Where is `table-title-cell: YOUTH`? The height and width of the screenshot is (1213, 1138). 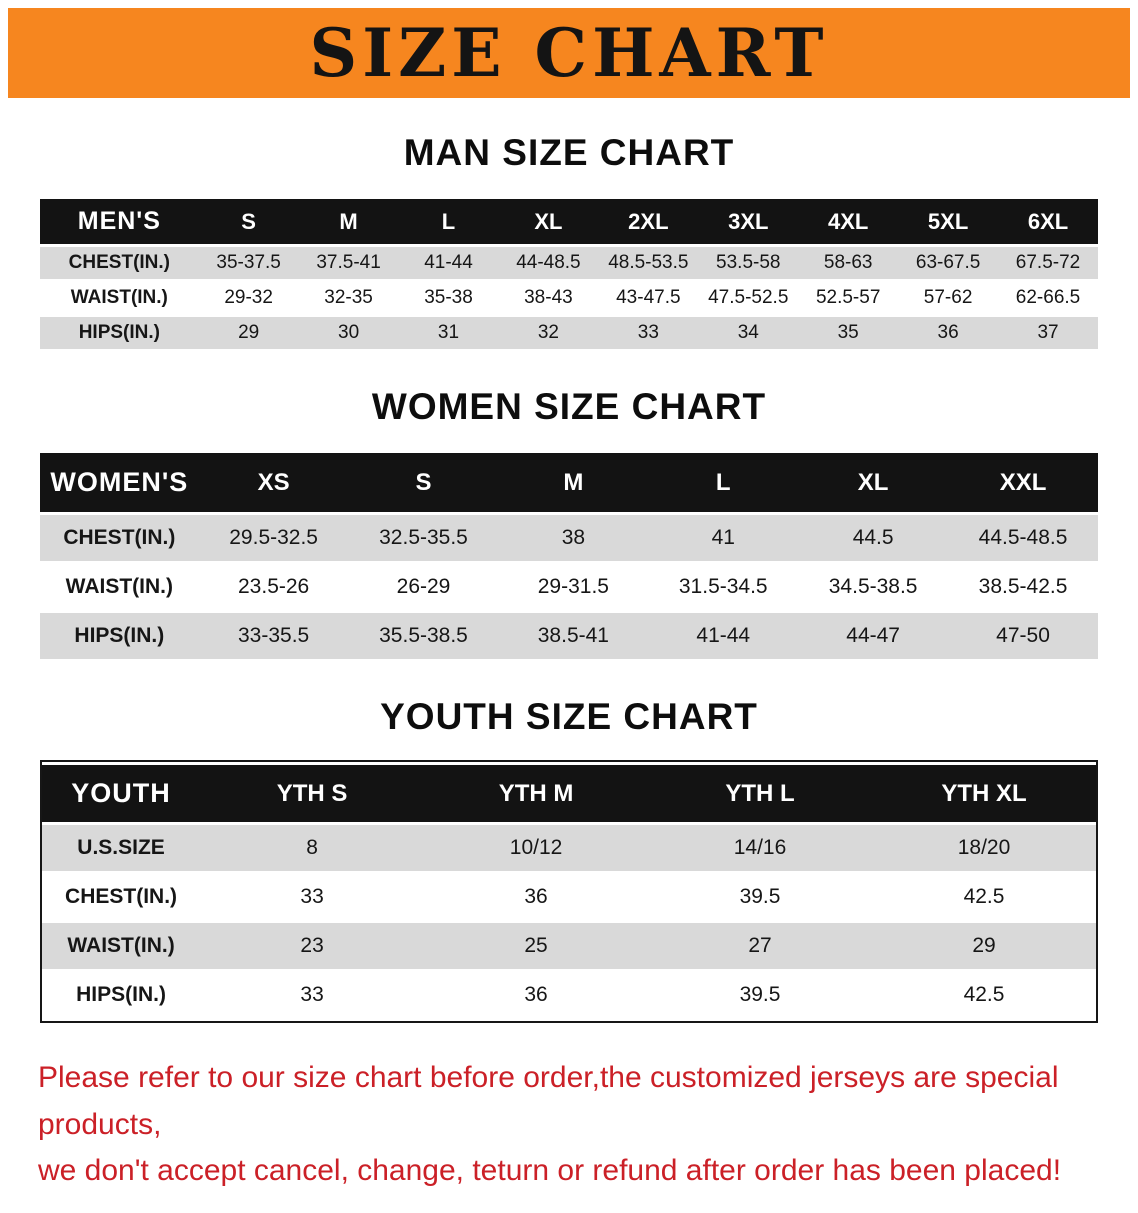 table-title-cell: YOUTH is located at coordinates (121, 793).